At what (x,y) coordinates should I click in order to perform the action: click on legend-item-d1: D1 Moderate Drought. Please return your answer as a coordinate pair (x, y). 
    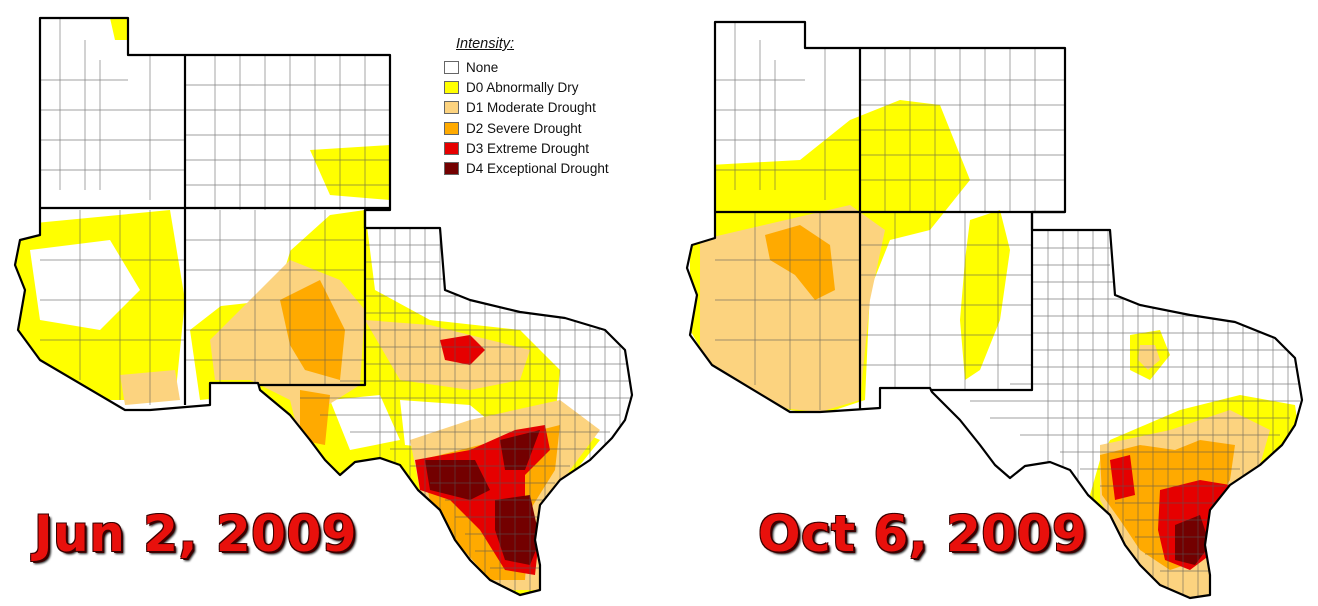
    Looking at the image, I should click on (559, 108).